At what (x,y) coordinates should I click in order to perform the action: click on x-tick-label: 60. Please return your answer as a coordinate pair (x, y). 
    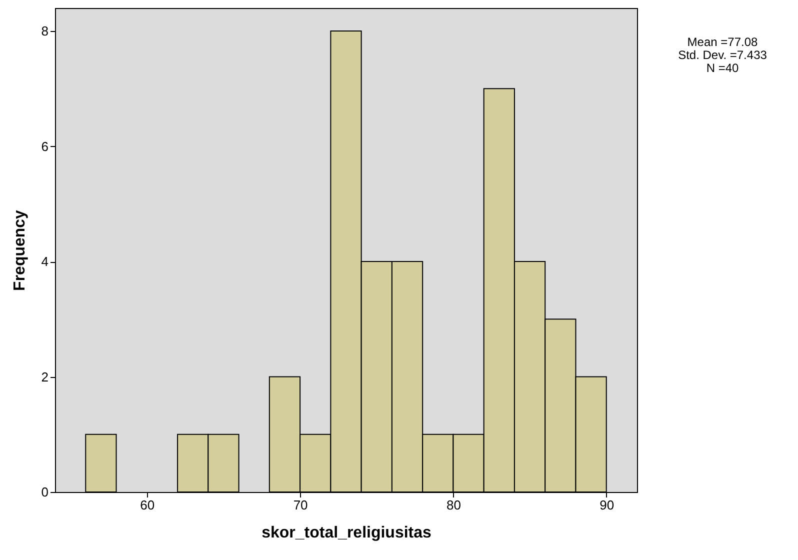
    Looking at the image, I should click on (147, 505).